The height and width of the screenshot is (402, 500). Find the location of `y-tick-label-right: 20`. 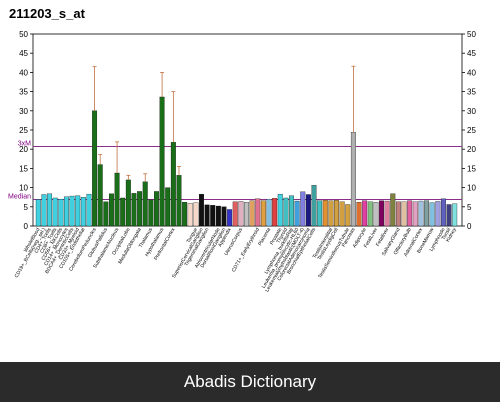

y-tick-label-right: 20 is located at coordinates (471, 149).